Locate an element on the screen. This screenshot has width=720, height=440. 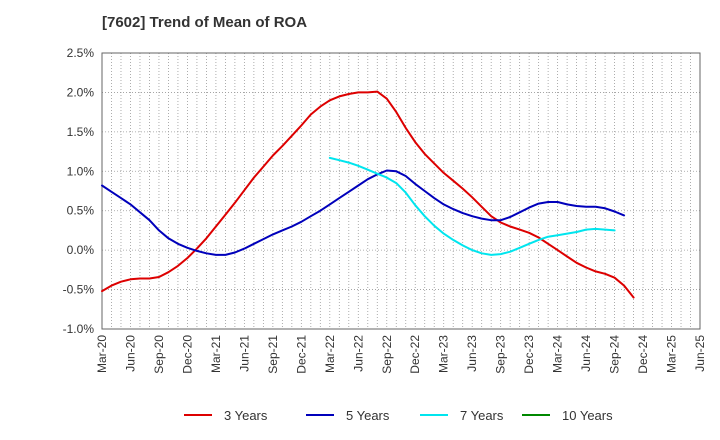
legend-item-10-years: 10 Years is located at coordinates (567, 415).